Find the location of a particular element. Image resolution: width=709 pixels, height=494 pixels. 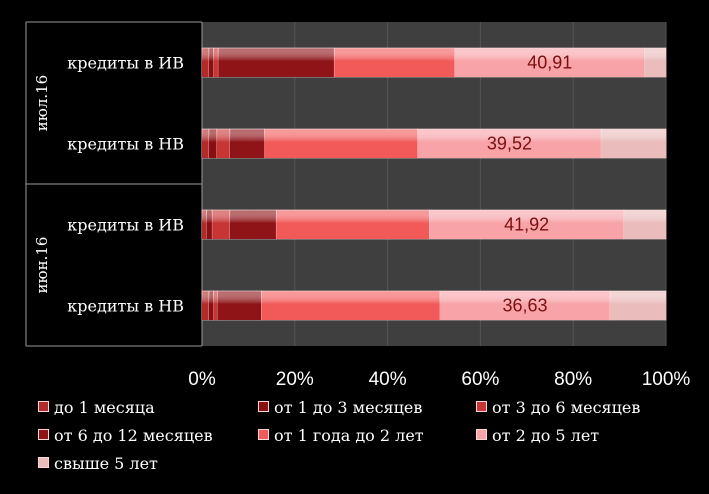

legend-label: от 2 до 5 лет is located at coordinates (546, 435).